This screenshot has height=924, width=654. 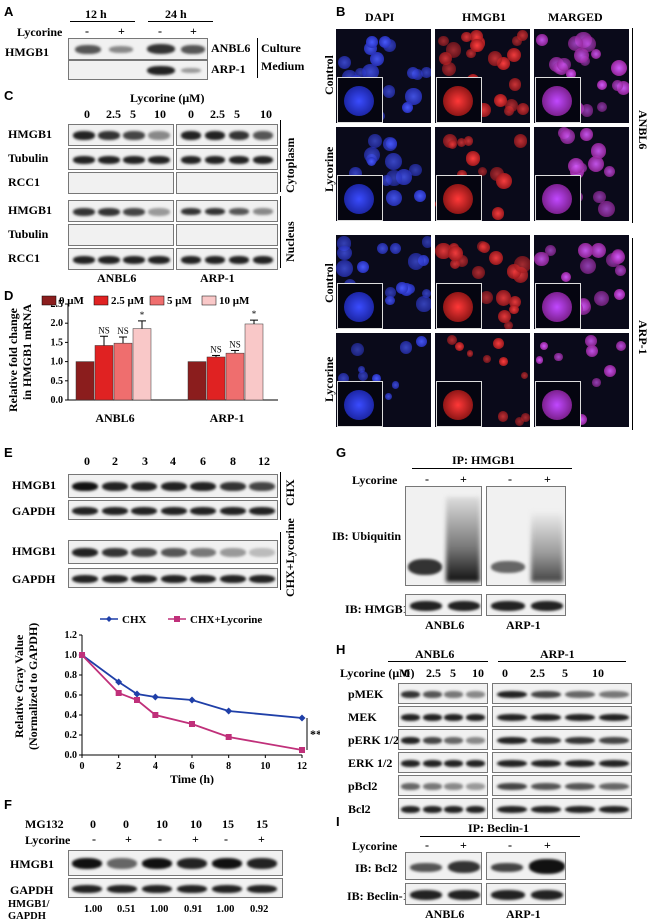 I want to click on f-ratio-5: 0.92, so click(x=259, y=909).